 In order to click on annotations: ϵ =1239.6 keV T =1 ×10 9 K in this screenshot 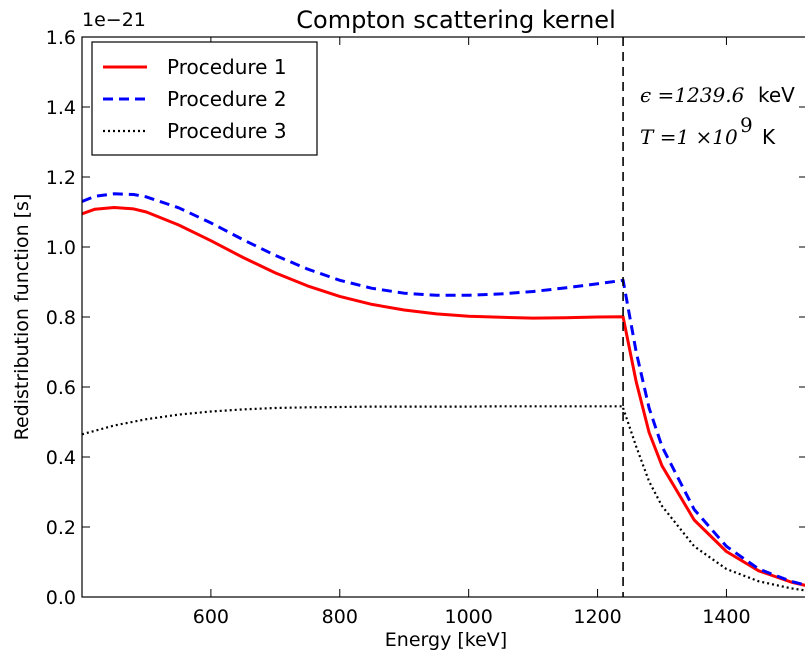, I will do `click(717, 116)`.